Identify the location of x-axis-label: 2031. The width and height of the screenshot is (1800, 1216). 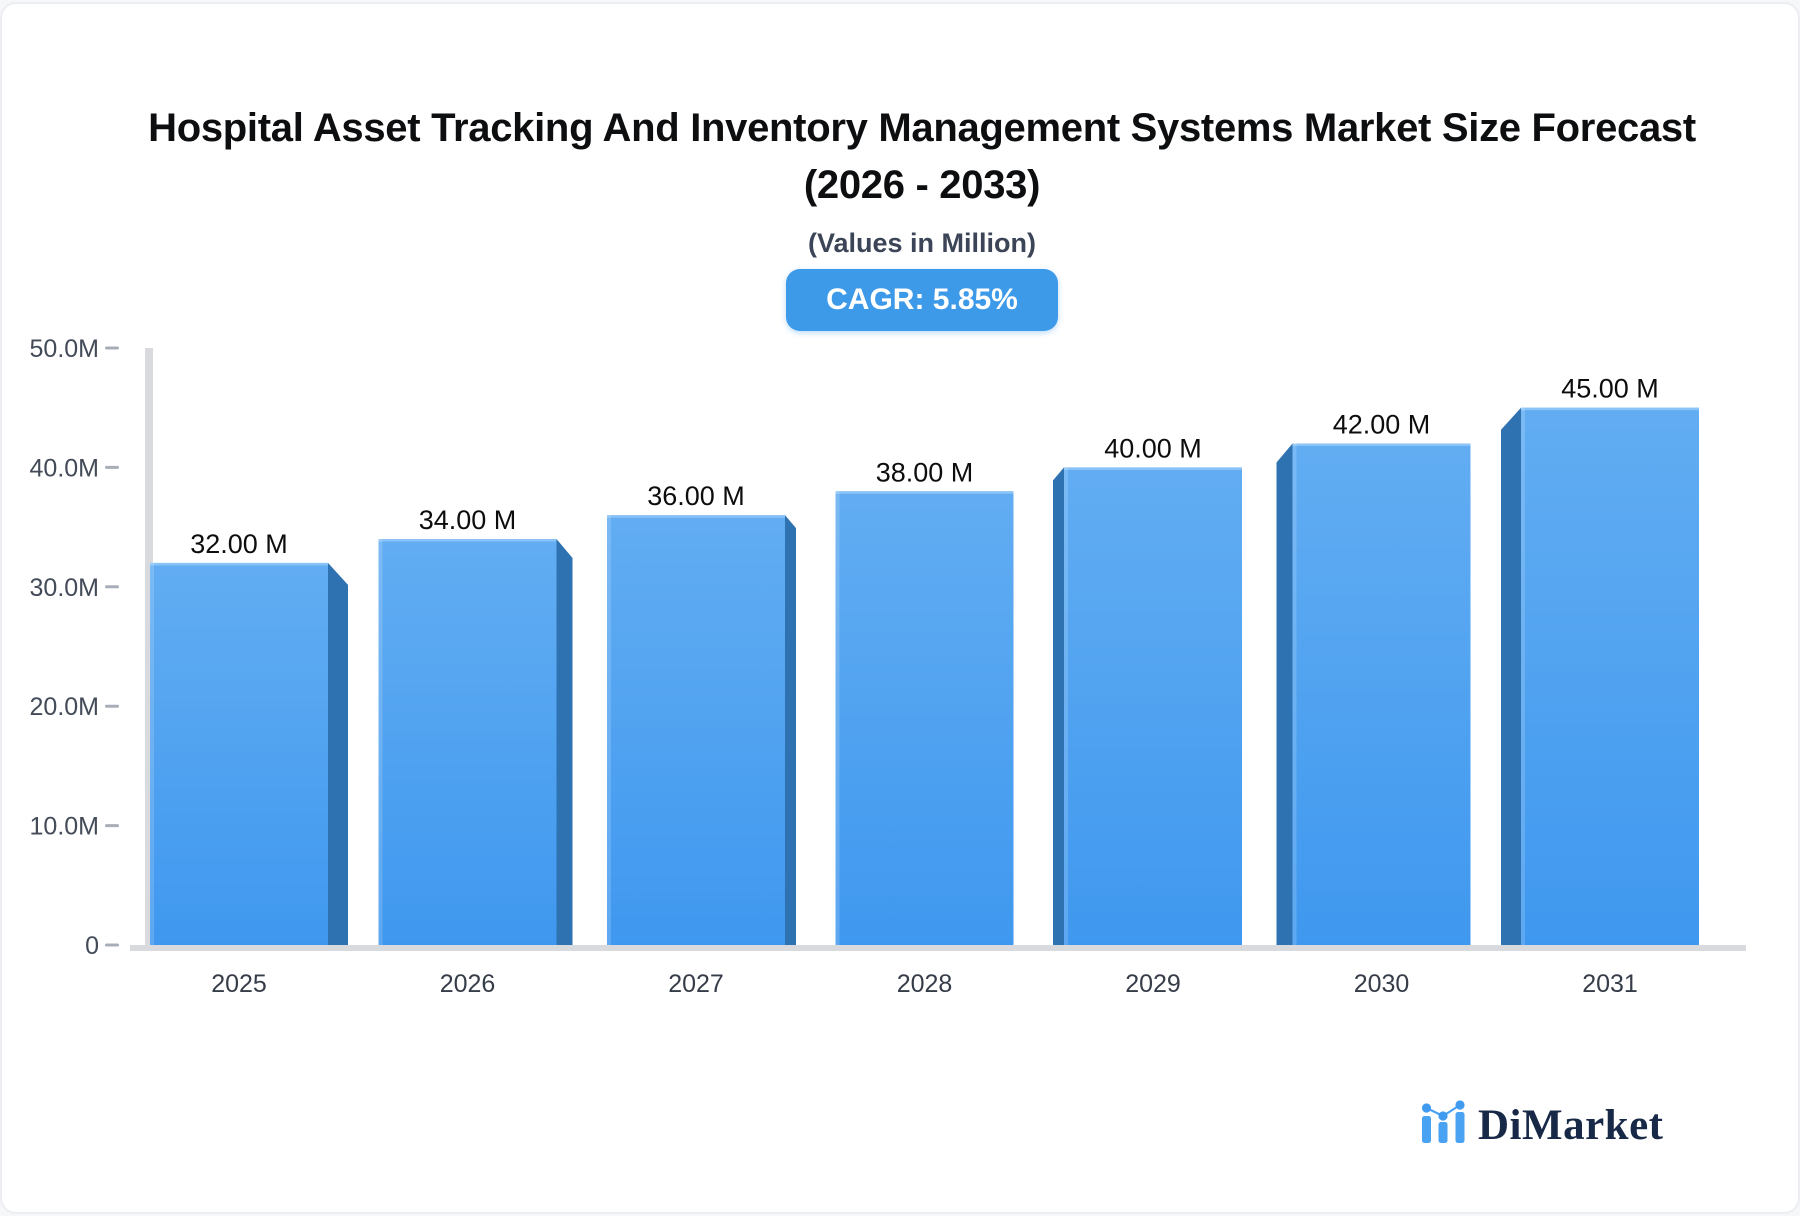
(1610, 984).